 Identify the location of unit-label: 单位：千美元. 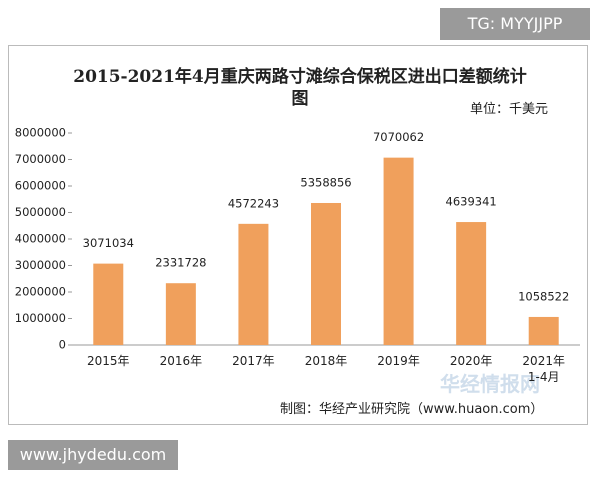
(509, 109).